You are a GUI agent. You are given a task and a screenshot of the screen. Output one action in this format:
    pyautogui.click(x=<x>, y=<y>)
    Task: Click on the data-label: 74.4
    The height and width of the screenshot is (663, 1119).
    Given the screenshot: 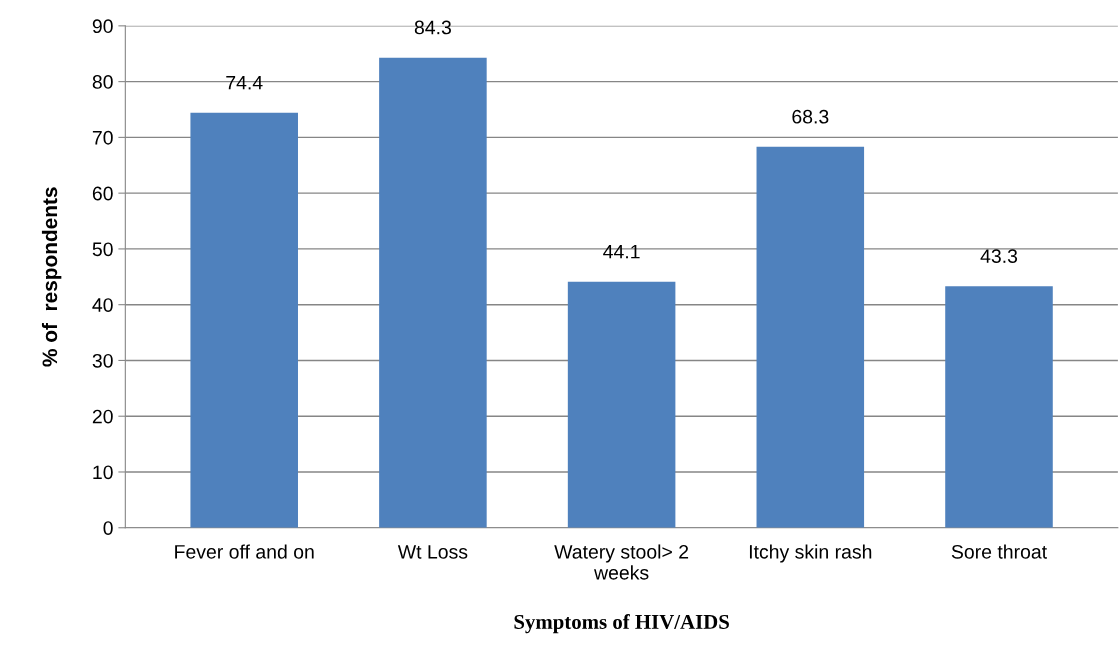 What is the action you would take?
    pyautogui.click(x=244, y=83)
    